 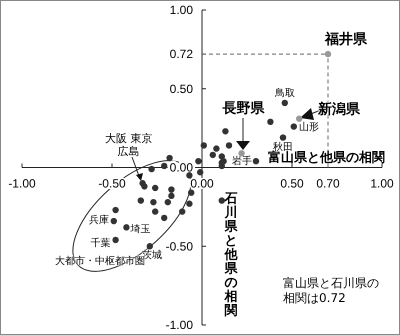 What do you see at coordinates (284, 94) in the screenshot?
I see `annotation: 鳥取` at bounding box center [284, 94].